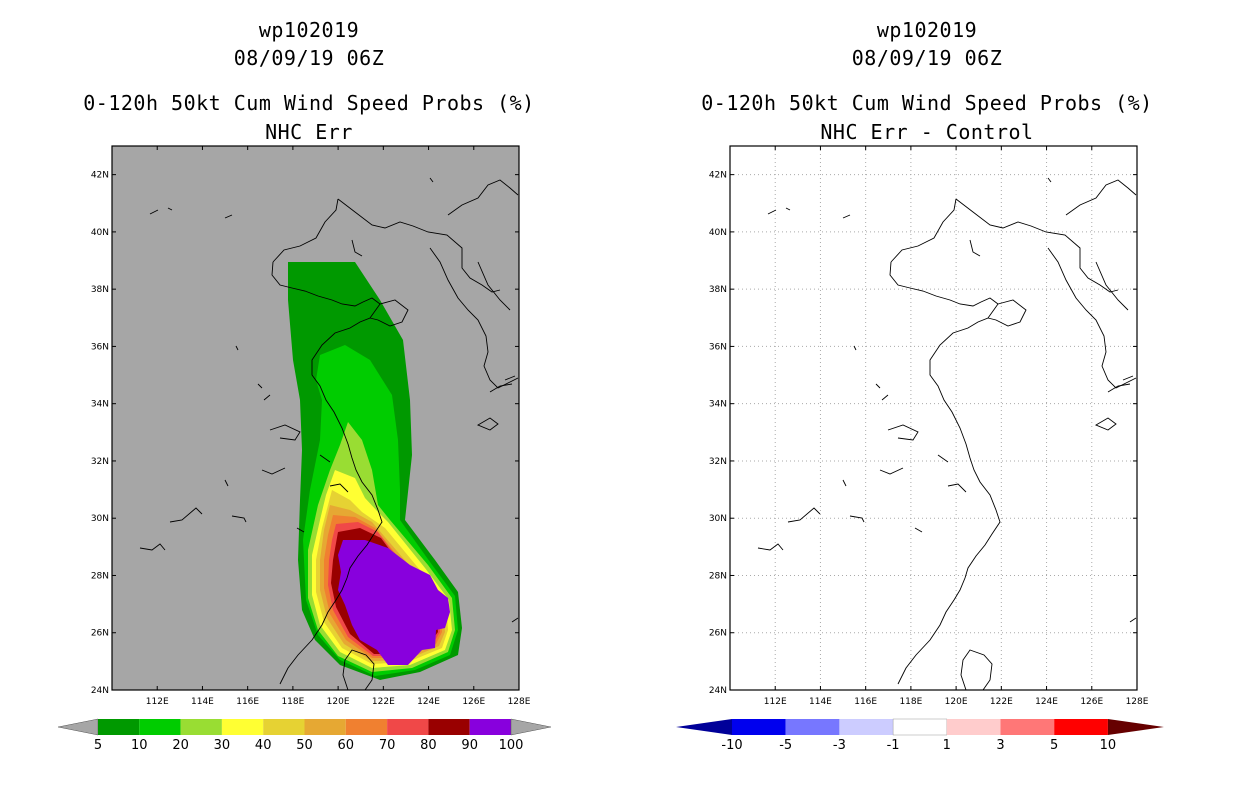  What do you see at coordinates (893, 745) in the screenshot?
I see `colorbar-label: -1` at bounding box center [893, 745].